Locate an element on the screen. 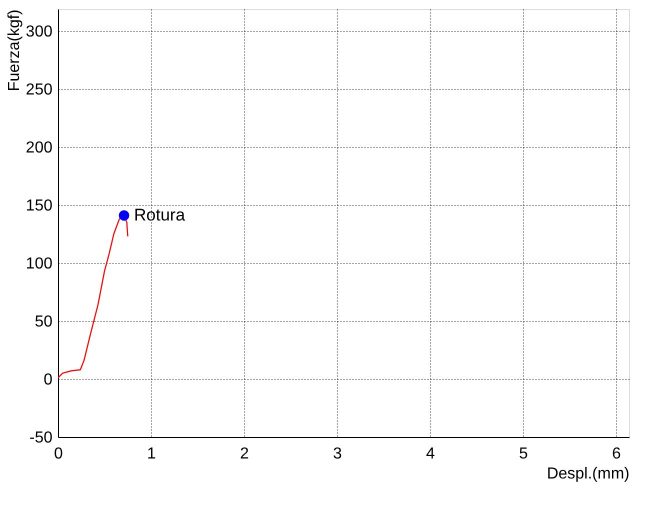 The height and width of the screenshot is (518, 659). y-tick-label: -50 is located at coordinates (41, 438).